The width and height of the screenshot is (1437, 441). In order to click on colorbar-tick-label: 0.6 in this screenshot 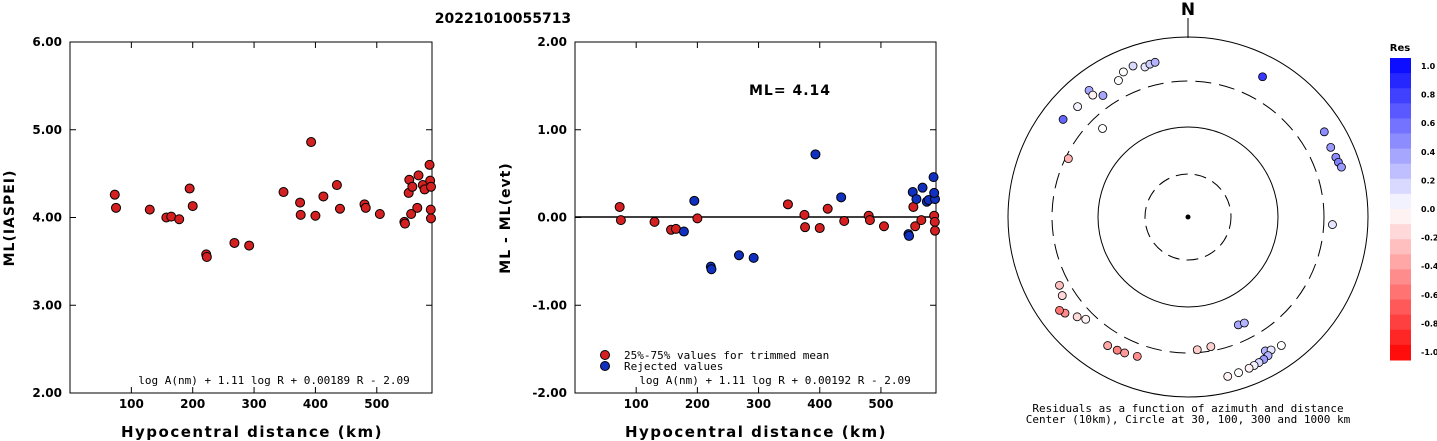, I will do `click(1428, 123)`.